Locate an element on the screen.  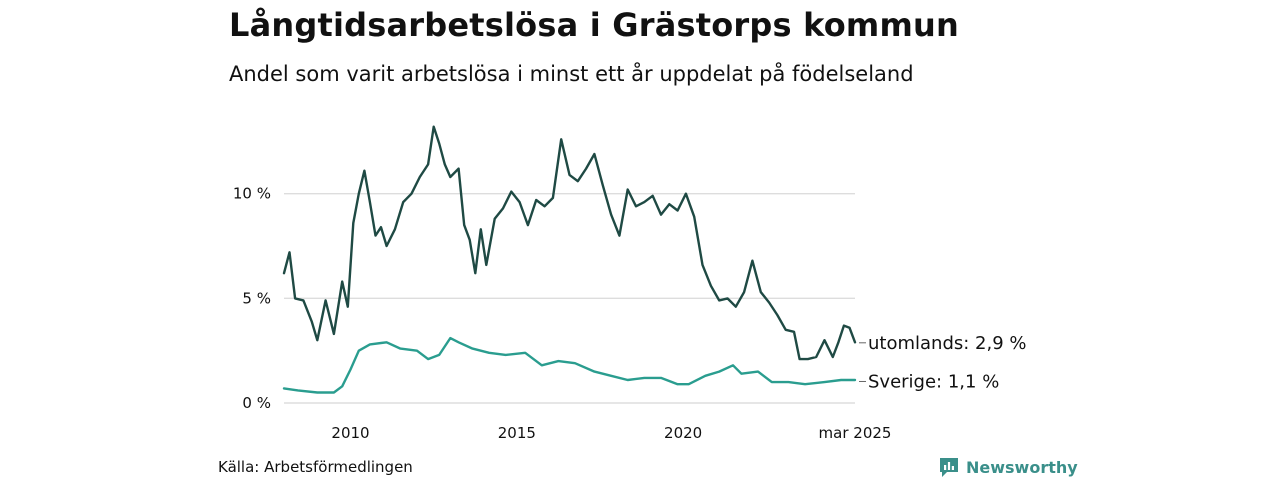
series-line-sverige is located at coordinates (569, 365).